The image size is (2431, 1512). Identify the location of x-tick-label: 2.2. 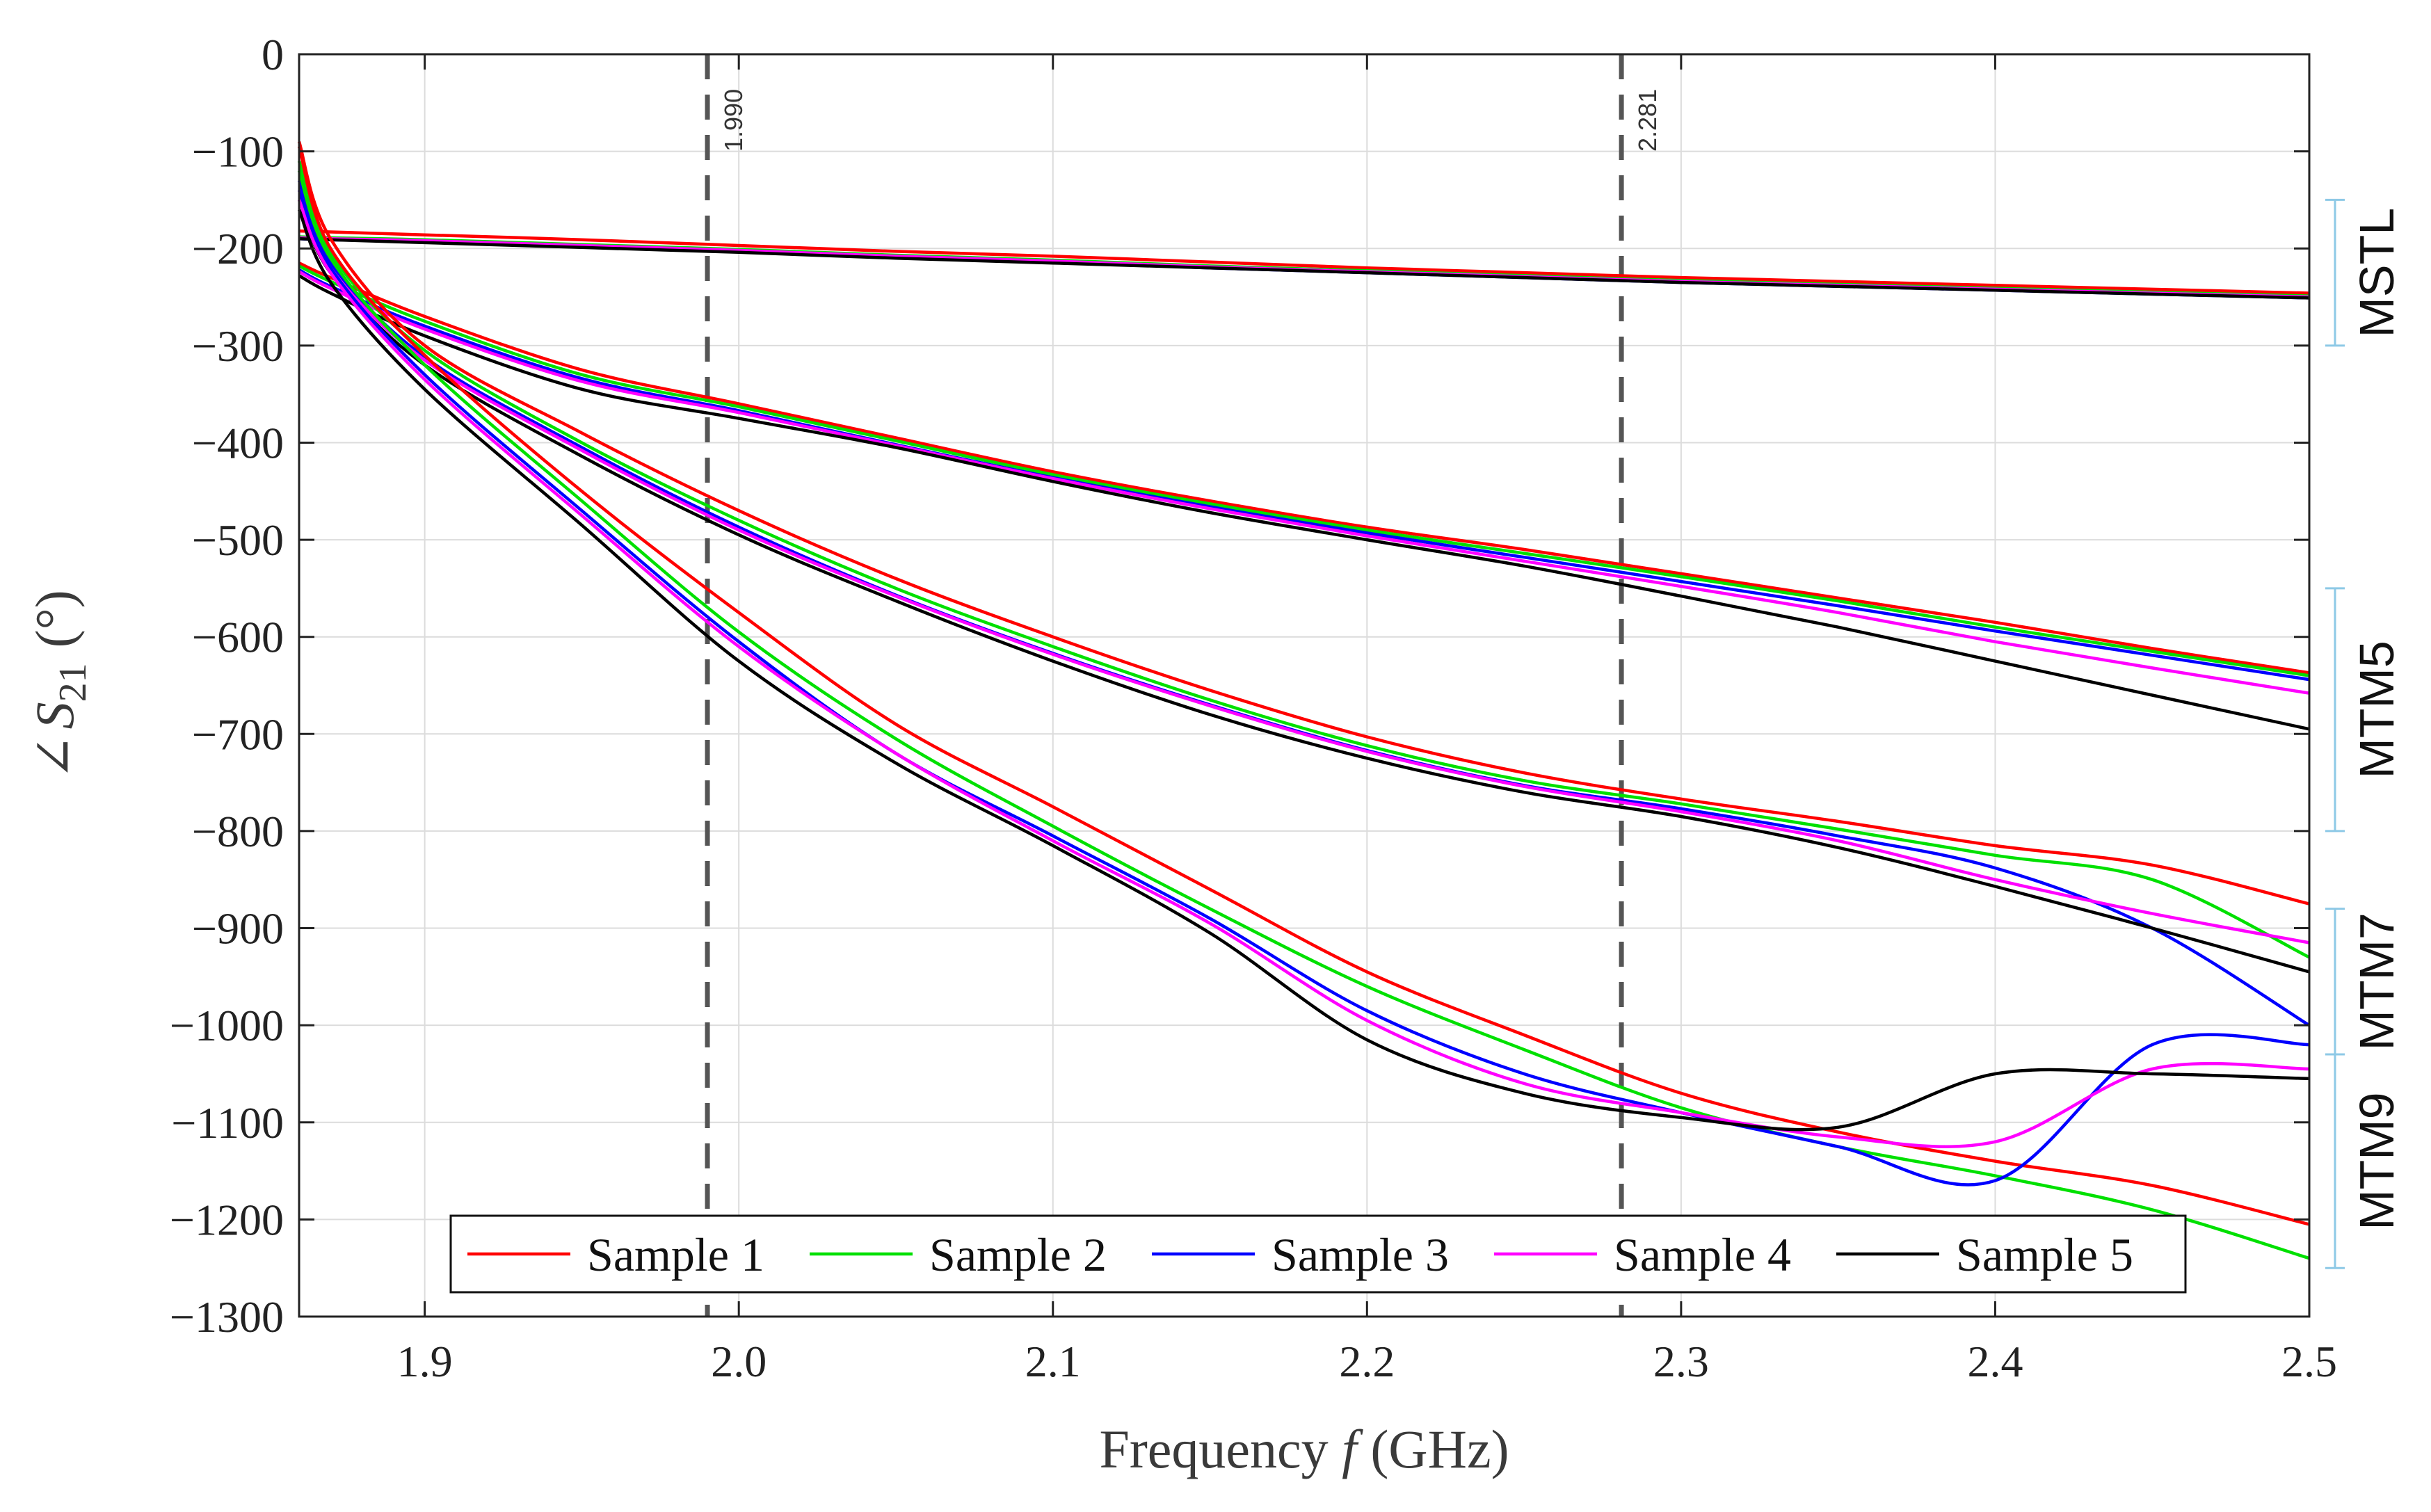
(1367, 1361).